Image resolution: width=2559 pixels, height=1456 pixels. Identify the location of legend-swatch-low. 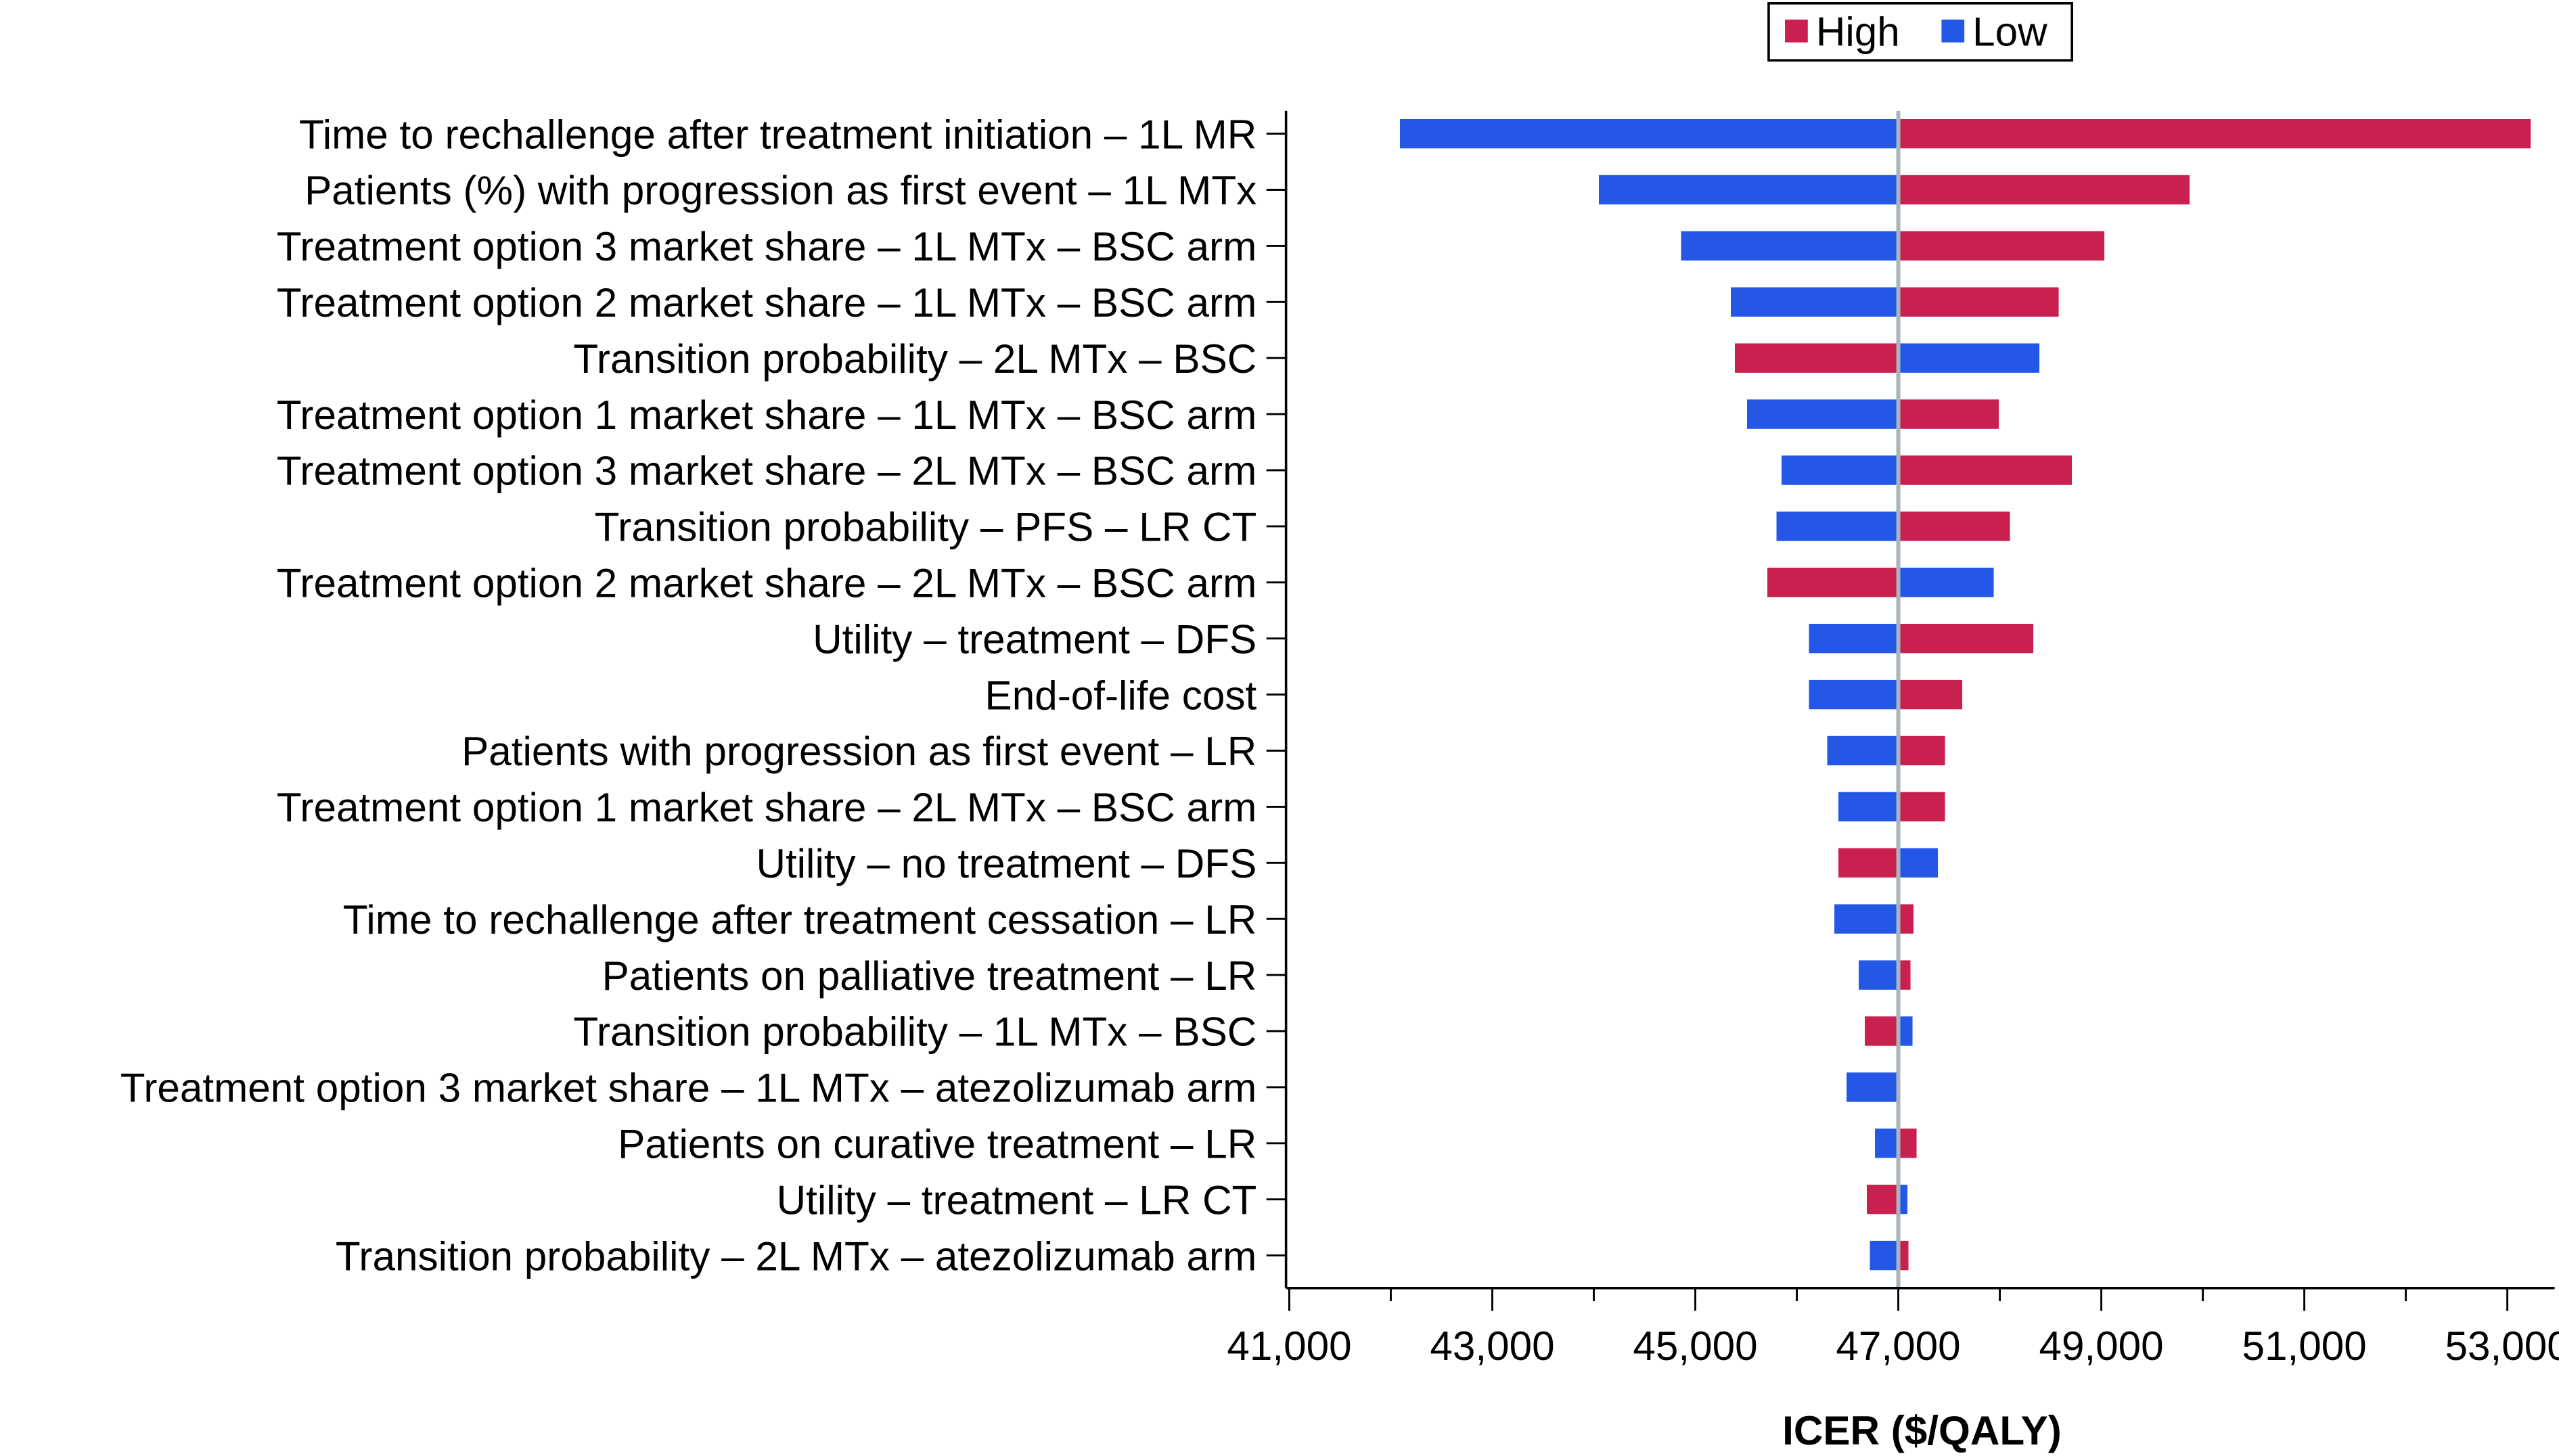
(1953, 31).